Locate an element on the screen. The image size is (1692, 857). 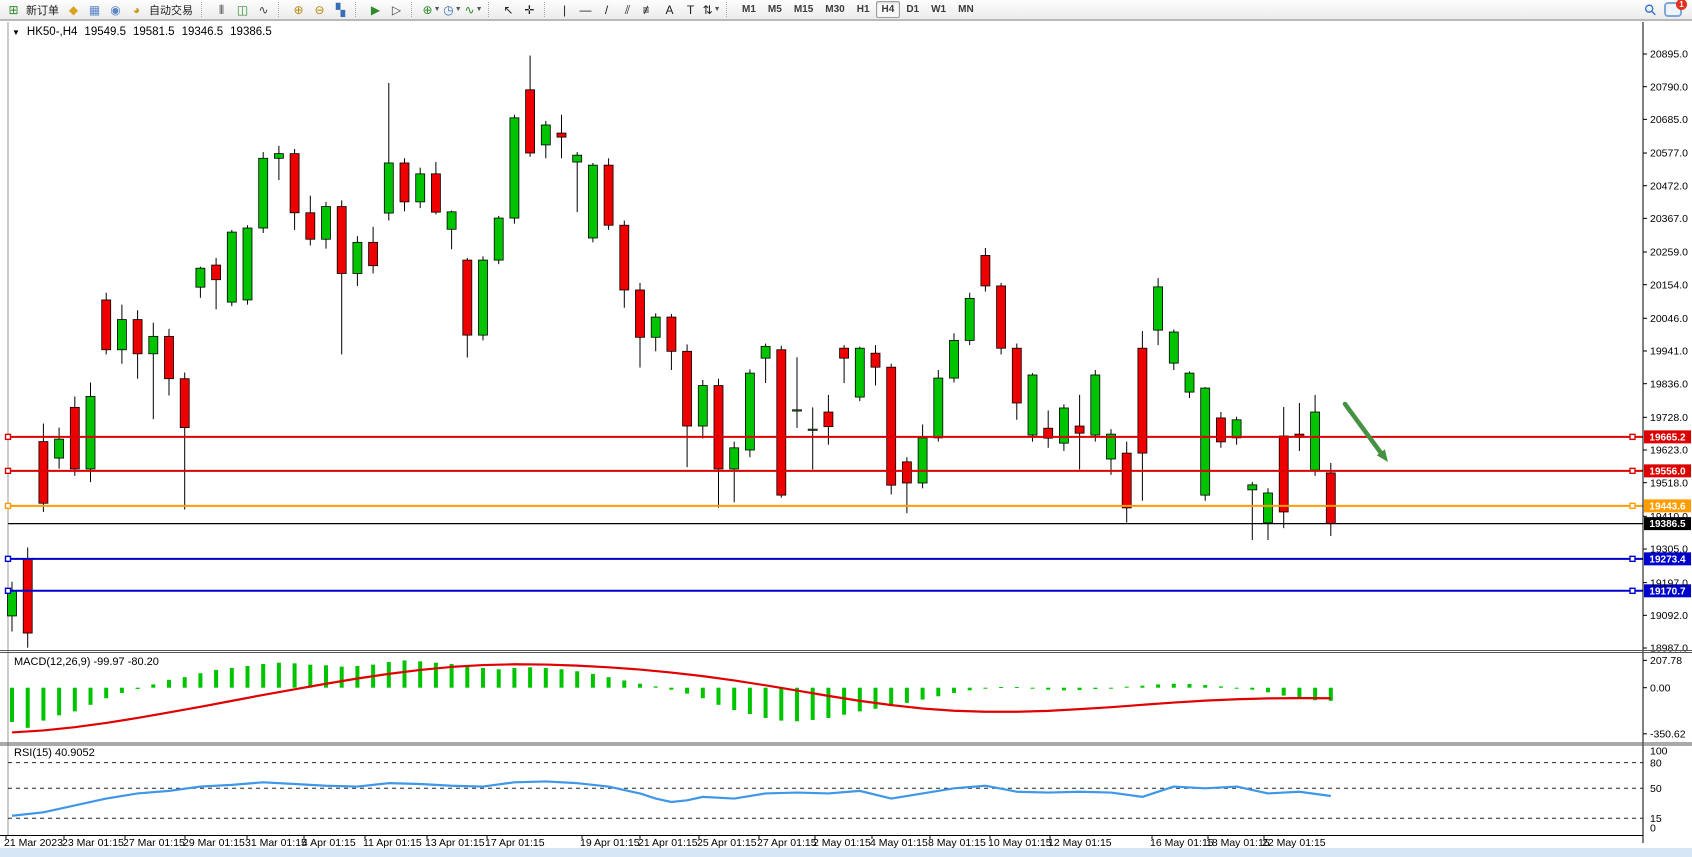
search-icon: ⚲ is located at coordinates (1650, 10).